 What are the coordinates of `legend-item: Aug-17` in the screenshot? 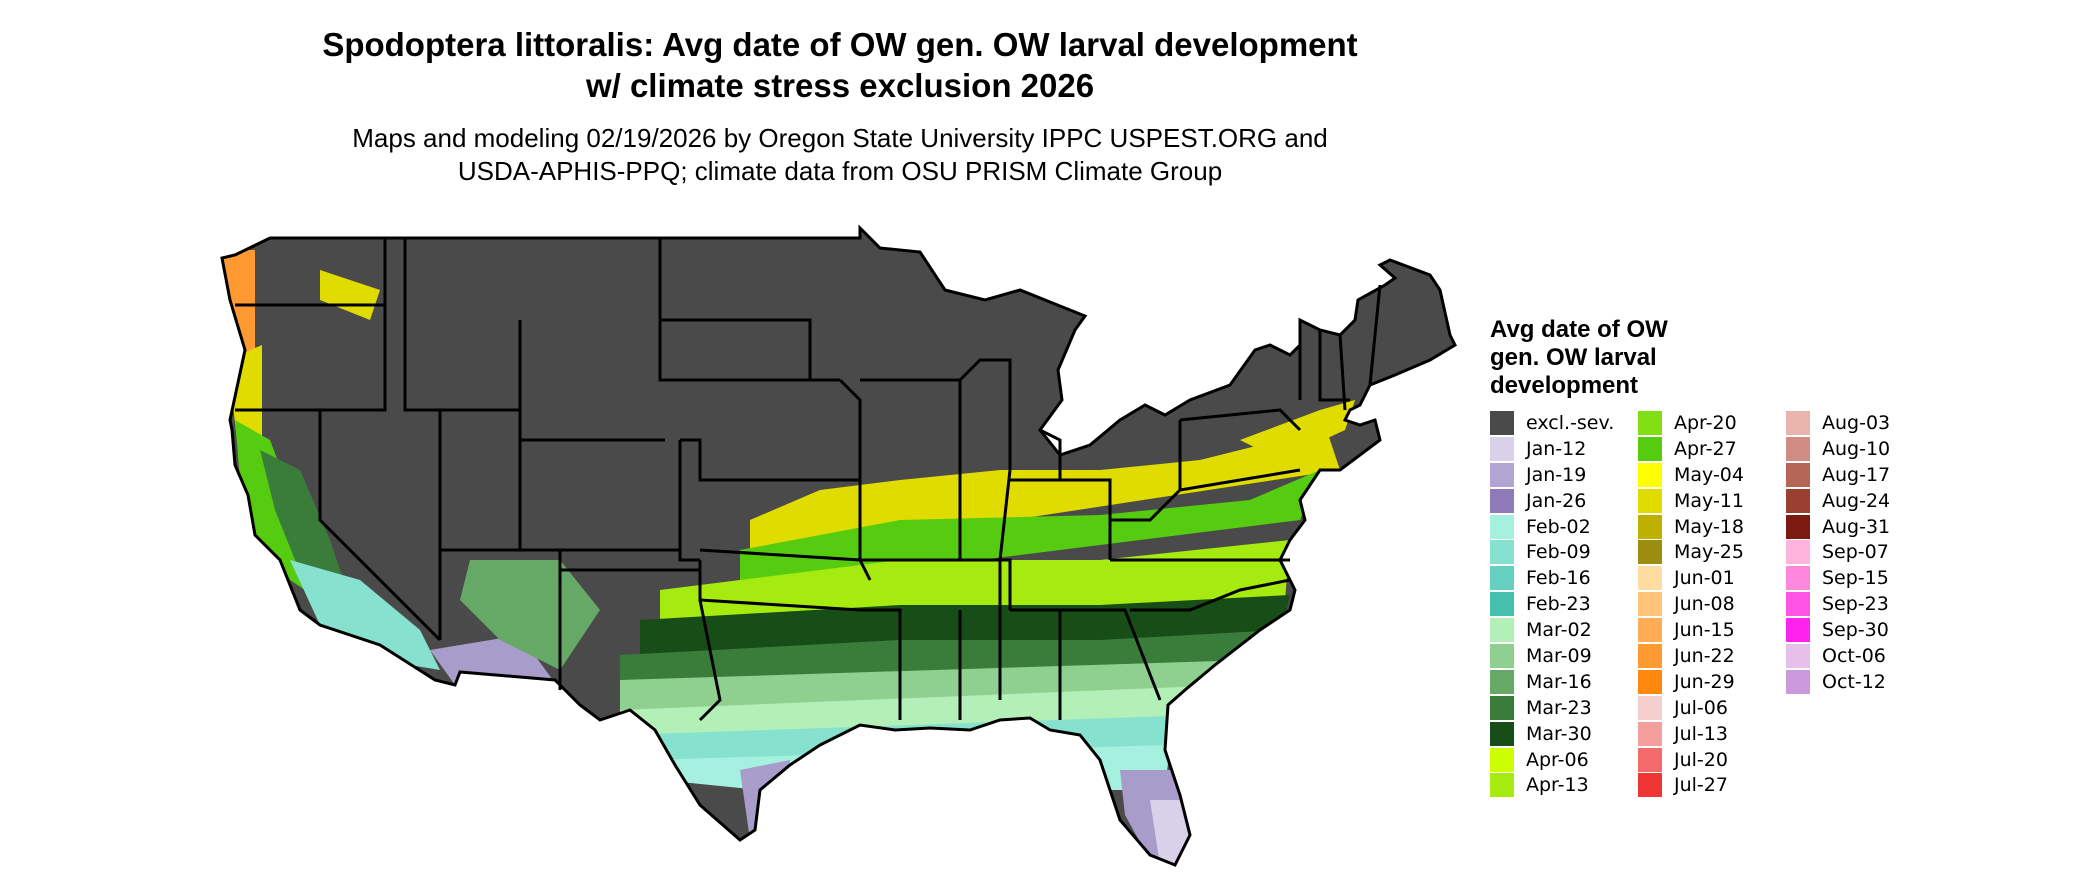 It's located at (1860, 475).